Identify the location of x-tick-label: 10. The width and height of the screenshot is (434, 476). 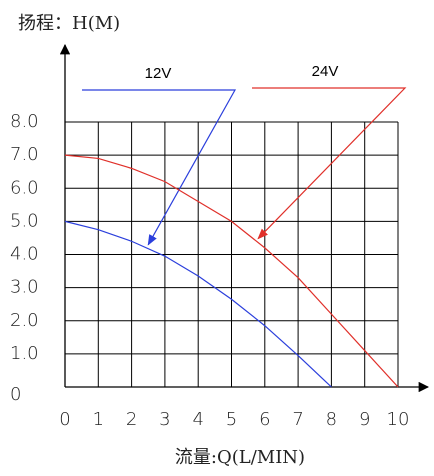
(398, 419).